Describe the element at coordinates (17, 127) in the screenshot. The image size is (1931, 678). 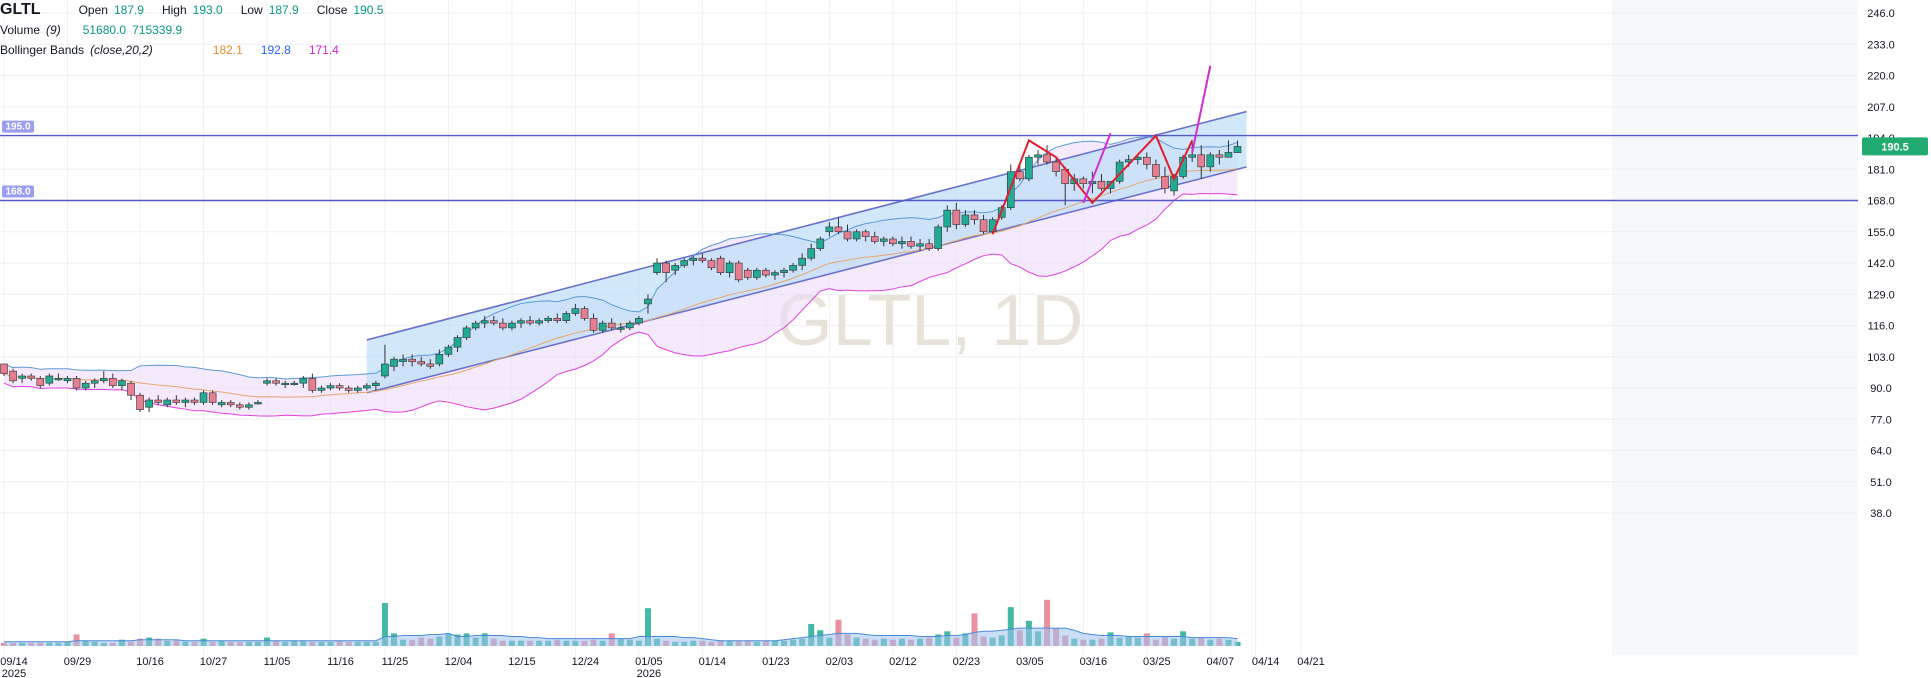
I see `level-tag-label: 195.0` at that location.